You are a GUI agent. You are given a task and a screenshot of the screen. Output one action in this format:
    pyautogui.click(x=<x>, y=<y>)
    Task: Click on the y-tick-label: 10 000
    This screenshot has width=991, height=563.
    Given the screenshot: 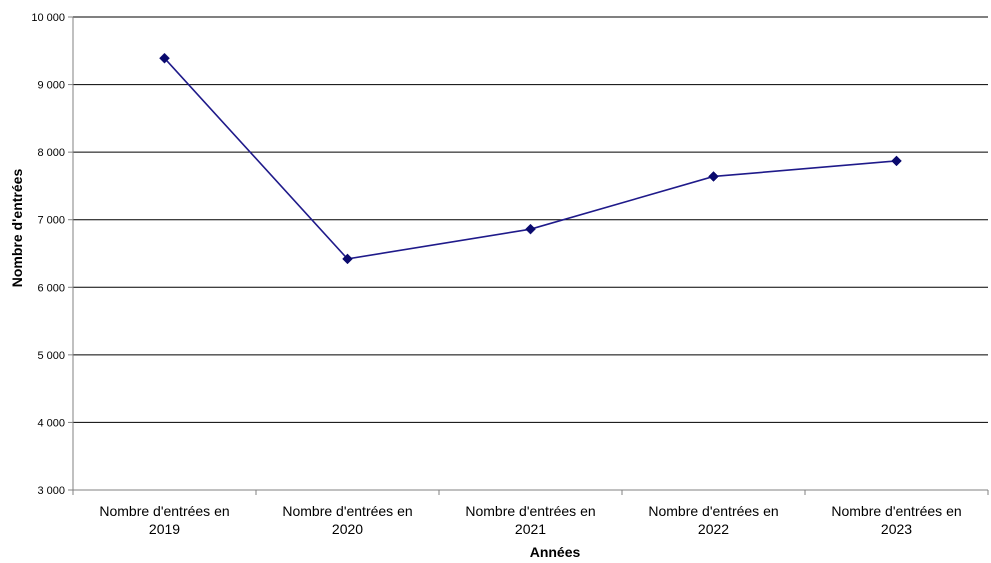 What is the action you would take?
    pyautogui.click(x=48, y=18)
    